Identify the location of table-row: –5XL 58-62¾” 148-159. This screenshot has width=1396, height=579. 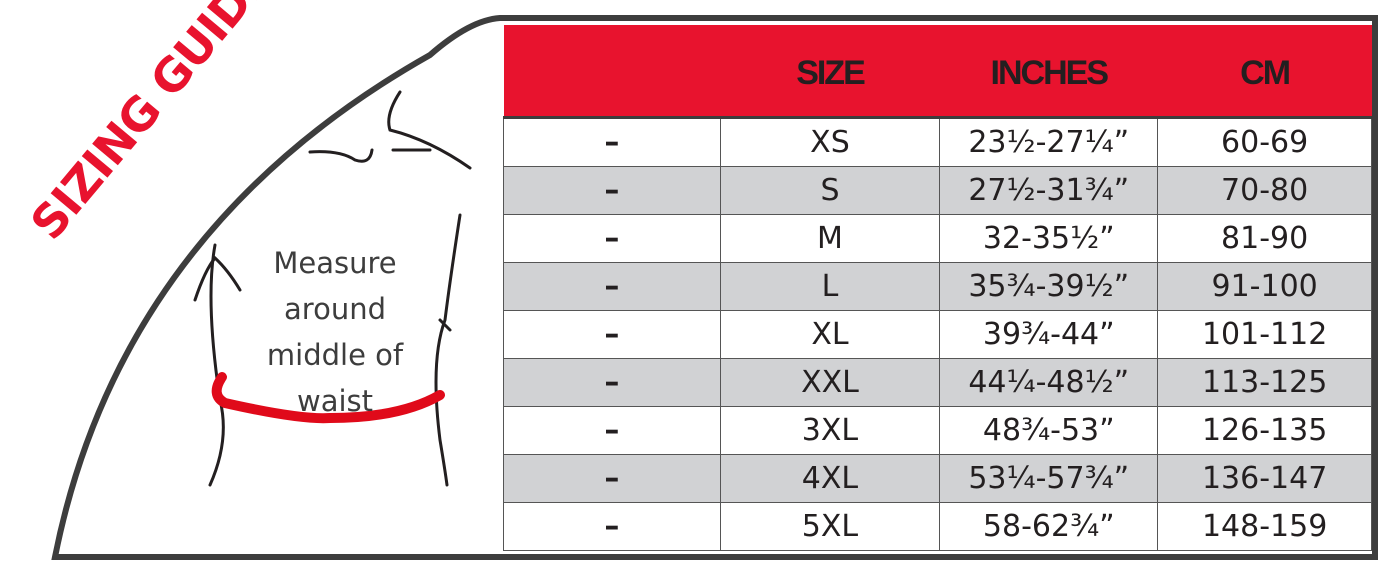
(937, 526).